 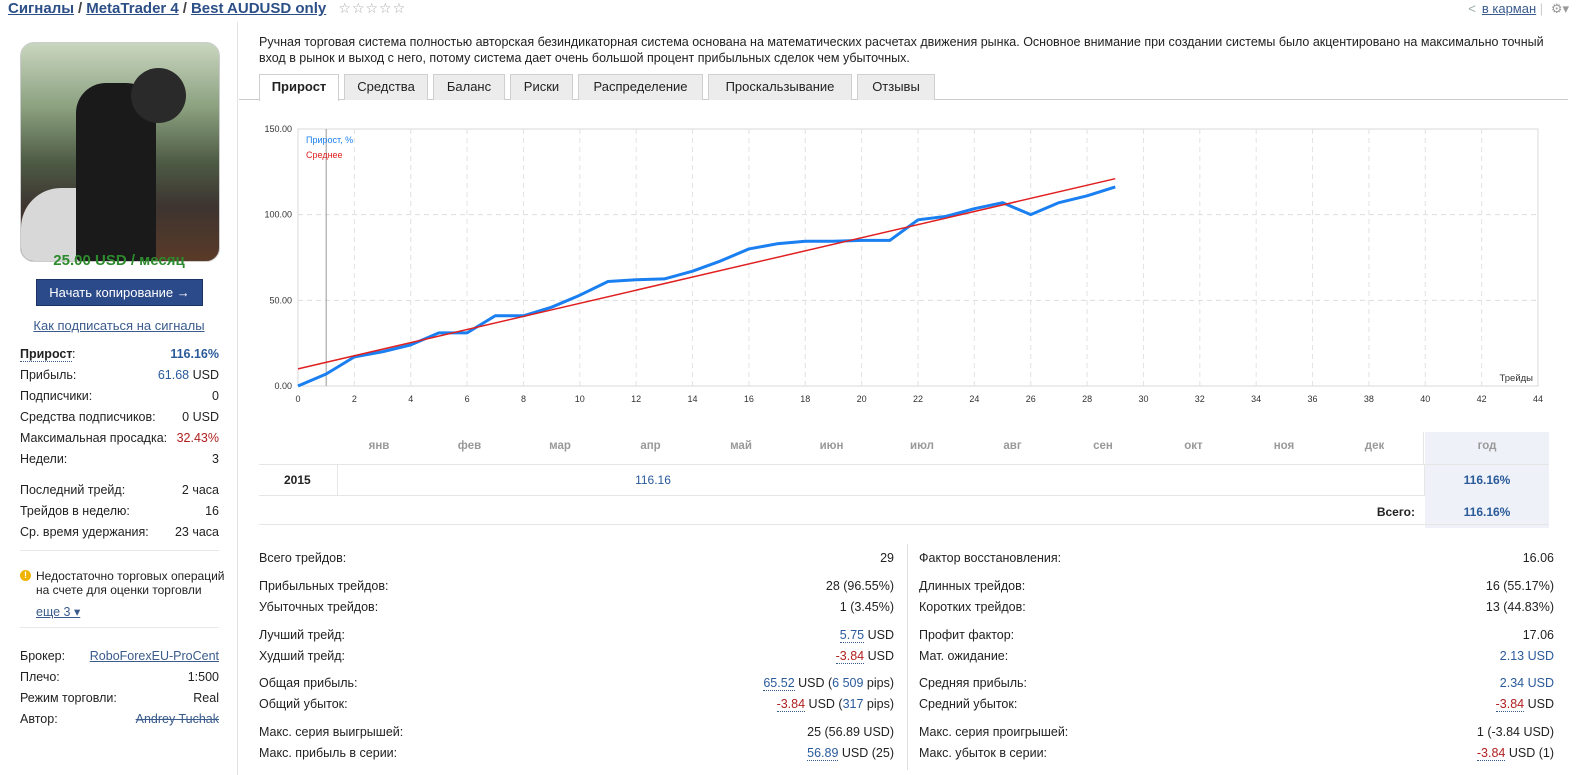 I want to click on author-link: Andrey Tuchak, so click(x=177, y=719).